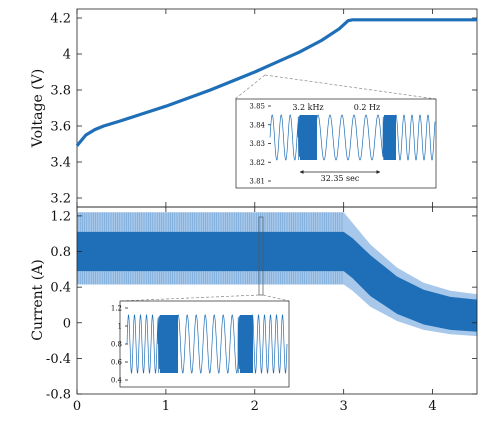 The image size is (499, 425). Describe the element at coordinates (367, 107) in the screenshot. I see `inset-annotation-0-2-hz: 0.2 Hz` at that location.